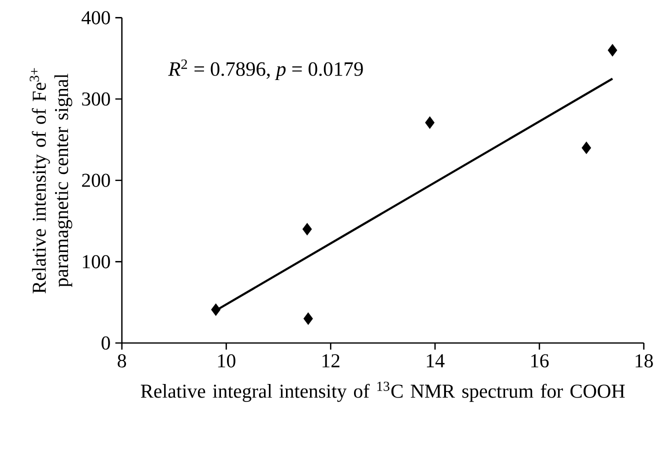 This screenshot has width=658, height=454. What do you see at coordinates (540, 361) in the screenshot?
I see `x-tick-label: 16` at bounding box center [540, 361].